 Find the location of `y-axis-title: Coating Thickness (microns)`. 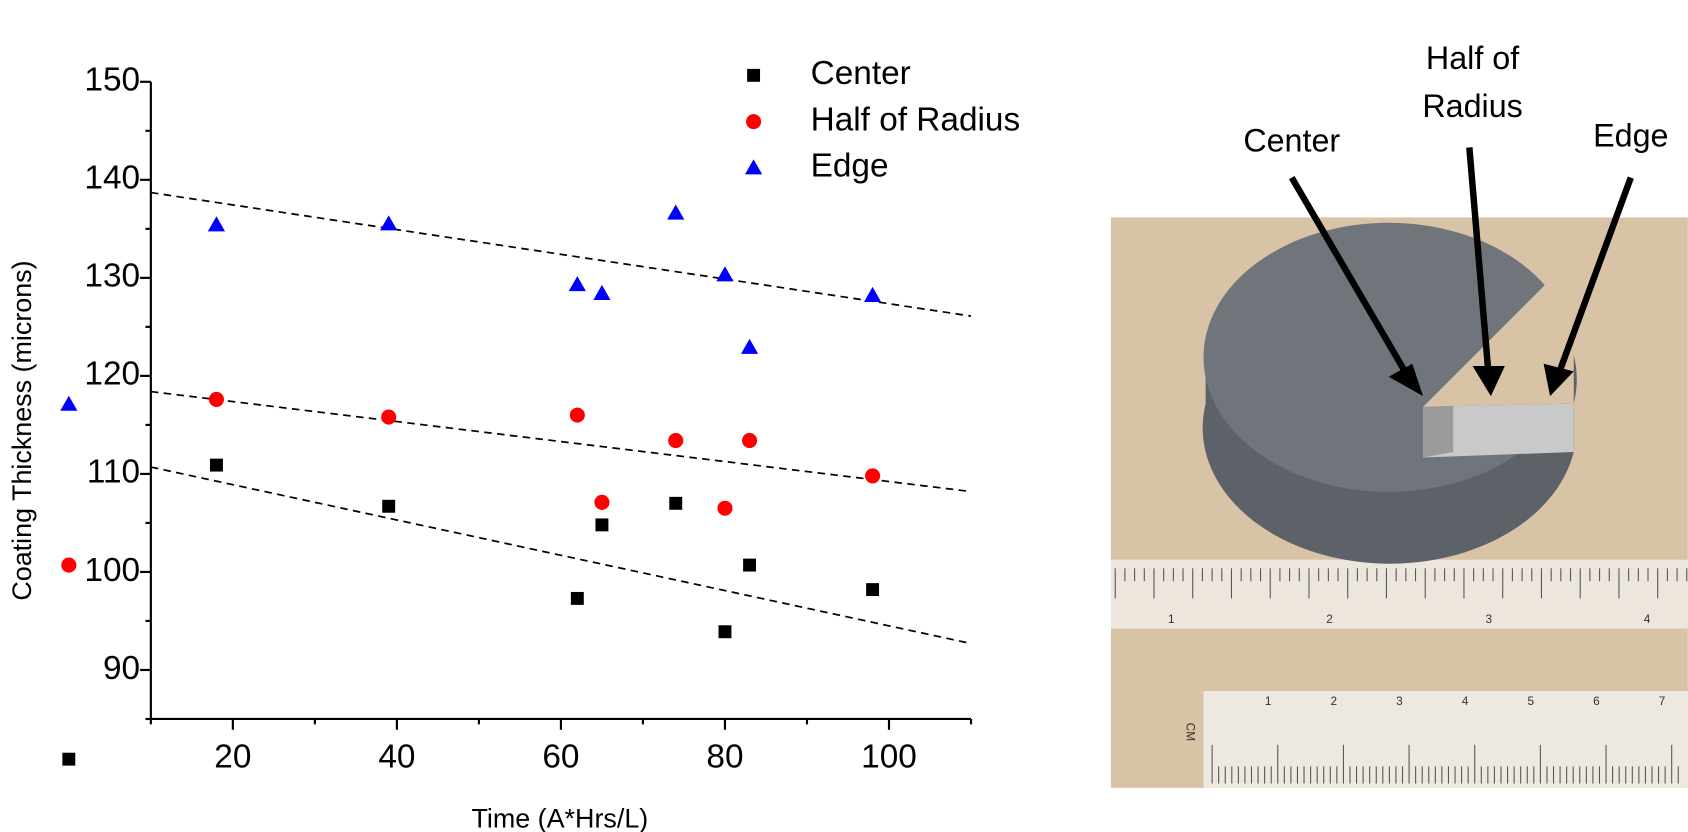

y-axis-title: Coating Thickness (microns) is located at coordinates (22, 430).